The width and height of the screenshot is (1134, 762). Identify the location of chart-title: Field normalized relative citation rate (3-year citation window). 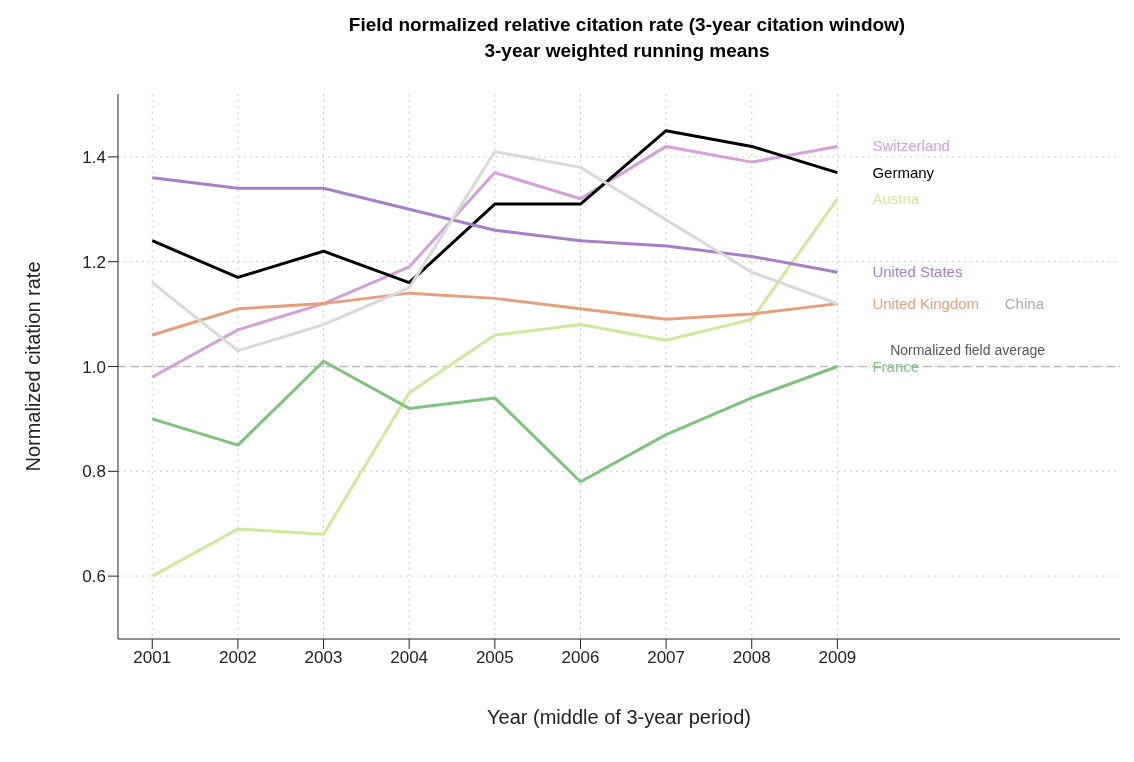
(627, 25).